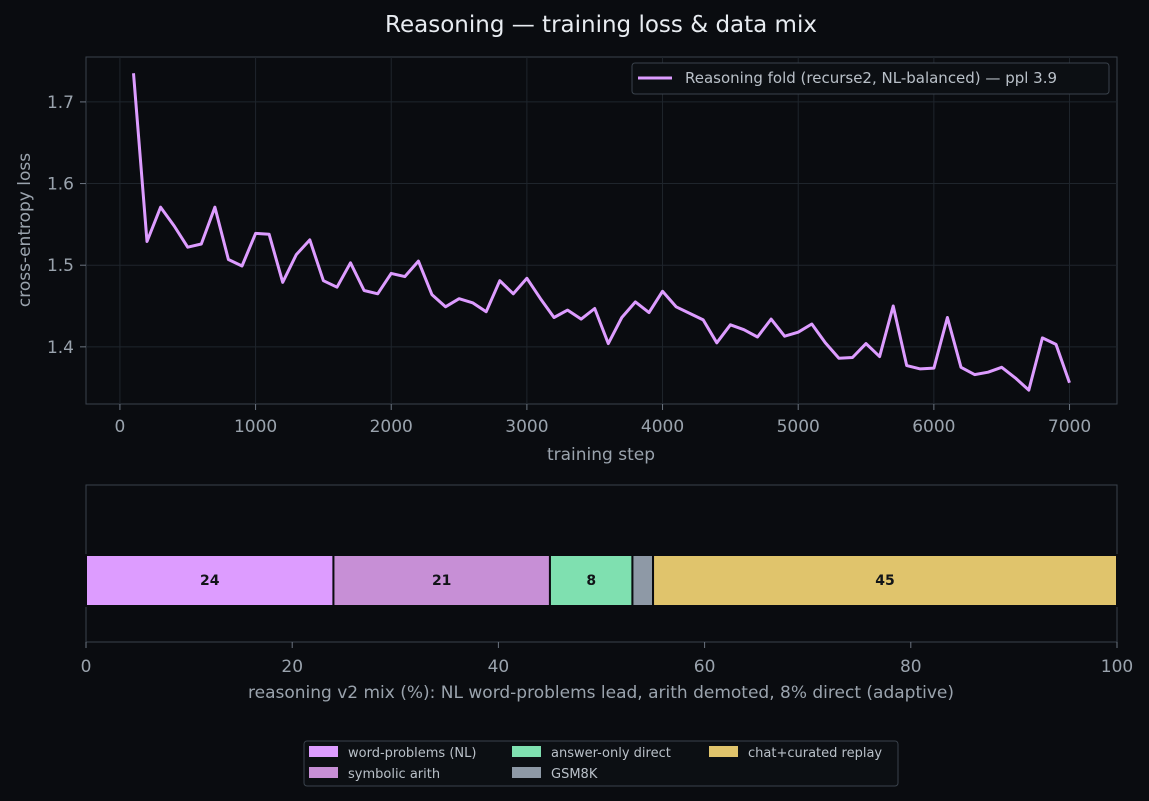  I want to click on mix-bar-segments: 24 21 8 45, so click(601, 580).